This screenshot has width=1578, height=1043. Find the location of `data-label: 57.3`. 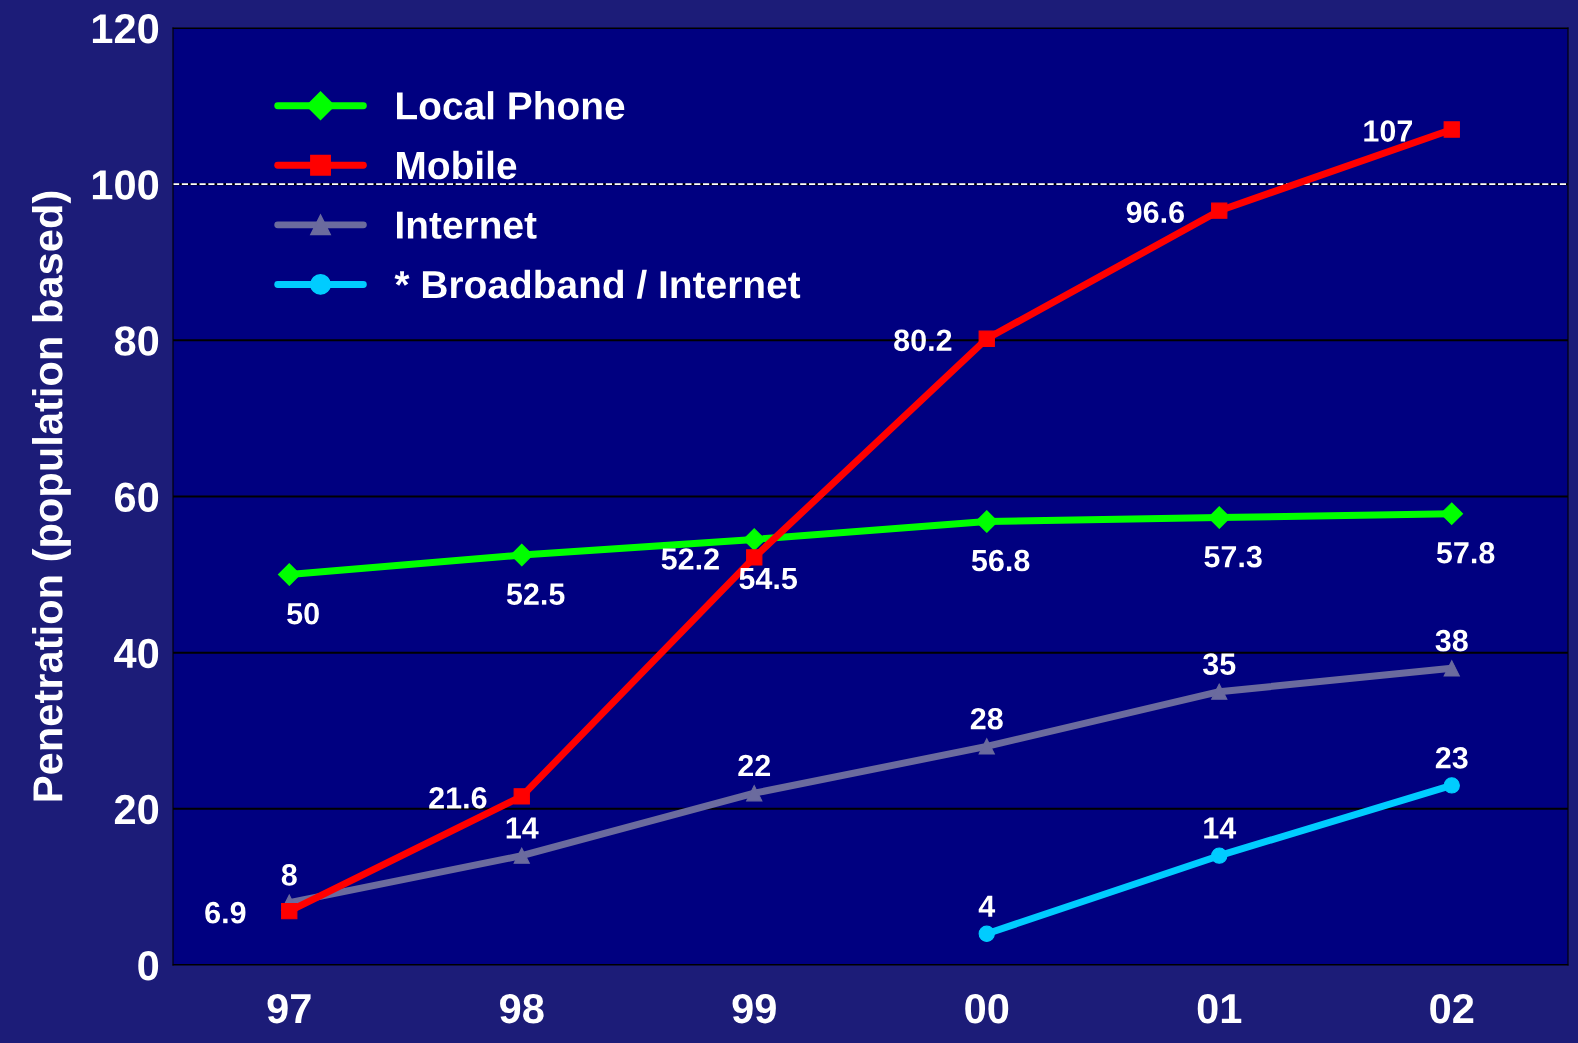

data-label: 57.3 is located at coordinates (1233, 556).